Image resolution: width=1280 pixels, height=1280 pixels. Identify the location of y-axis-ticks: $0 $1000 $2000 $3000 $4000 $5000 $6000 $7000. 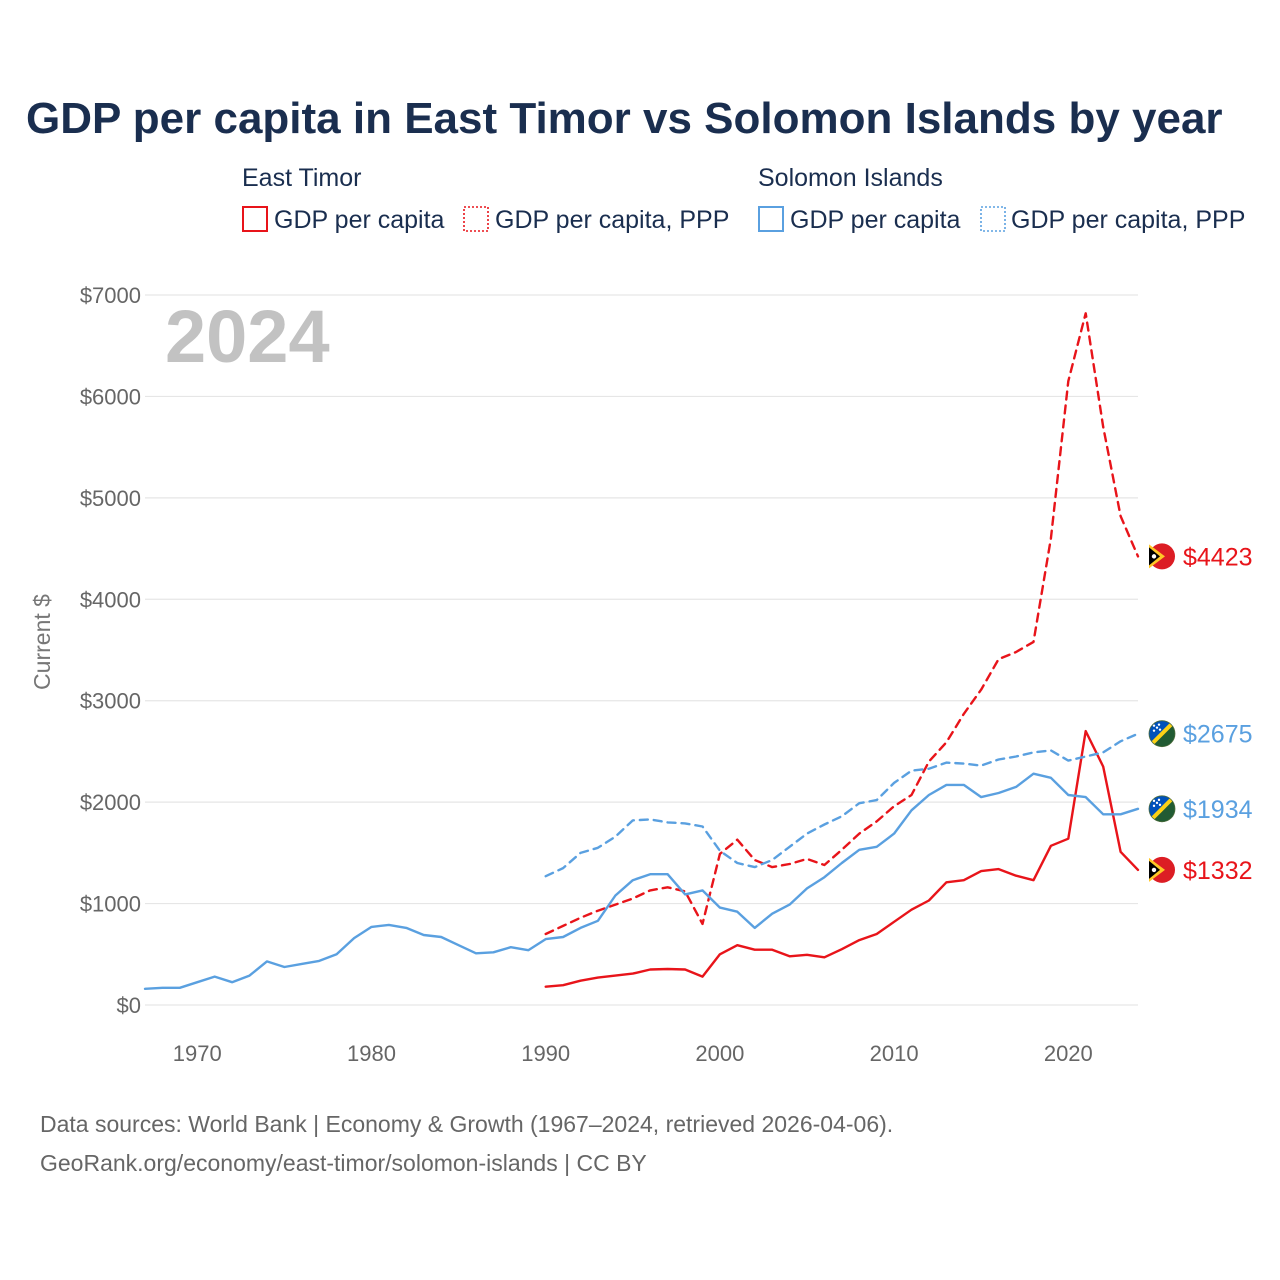
(110, 650).